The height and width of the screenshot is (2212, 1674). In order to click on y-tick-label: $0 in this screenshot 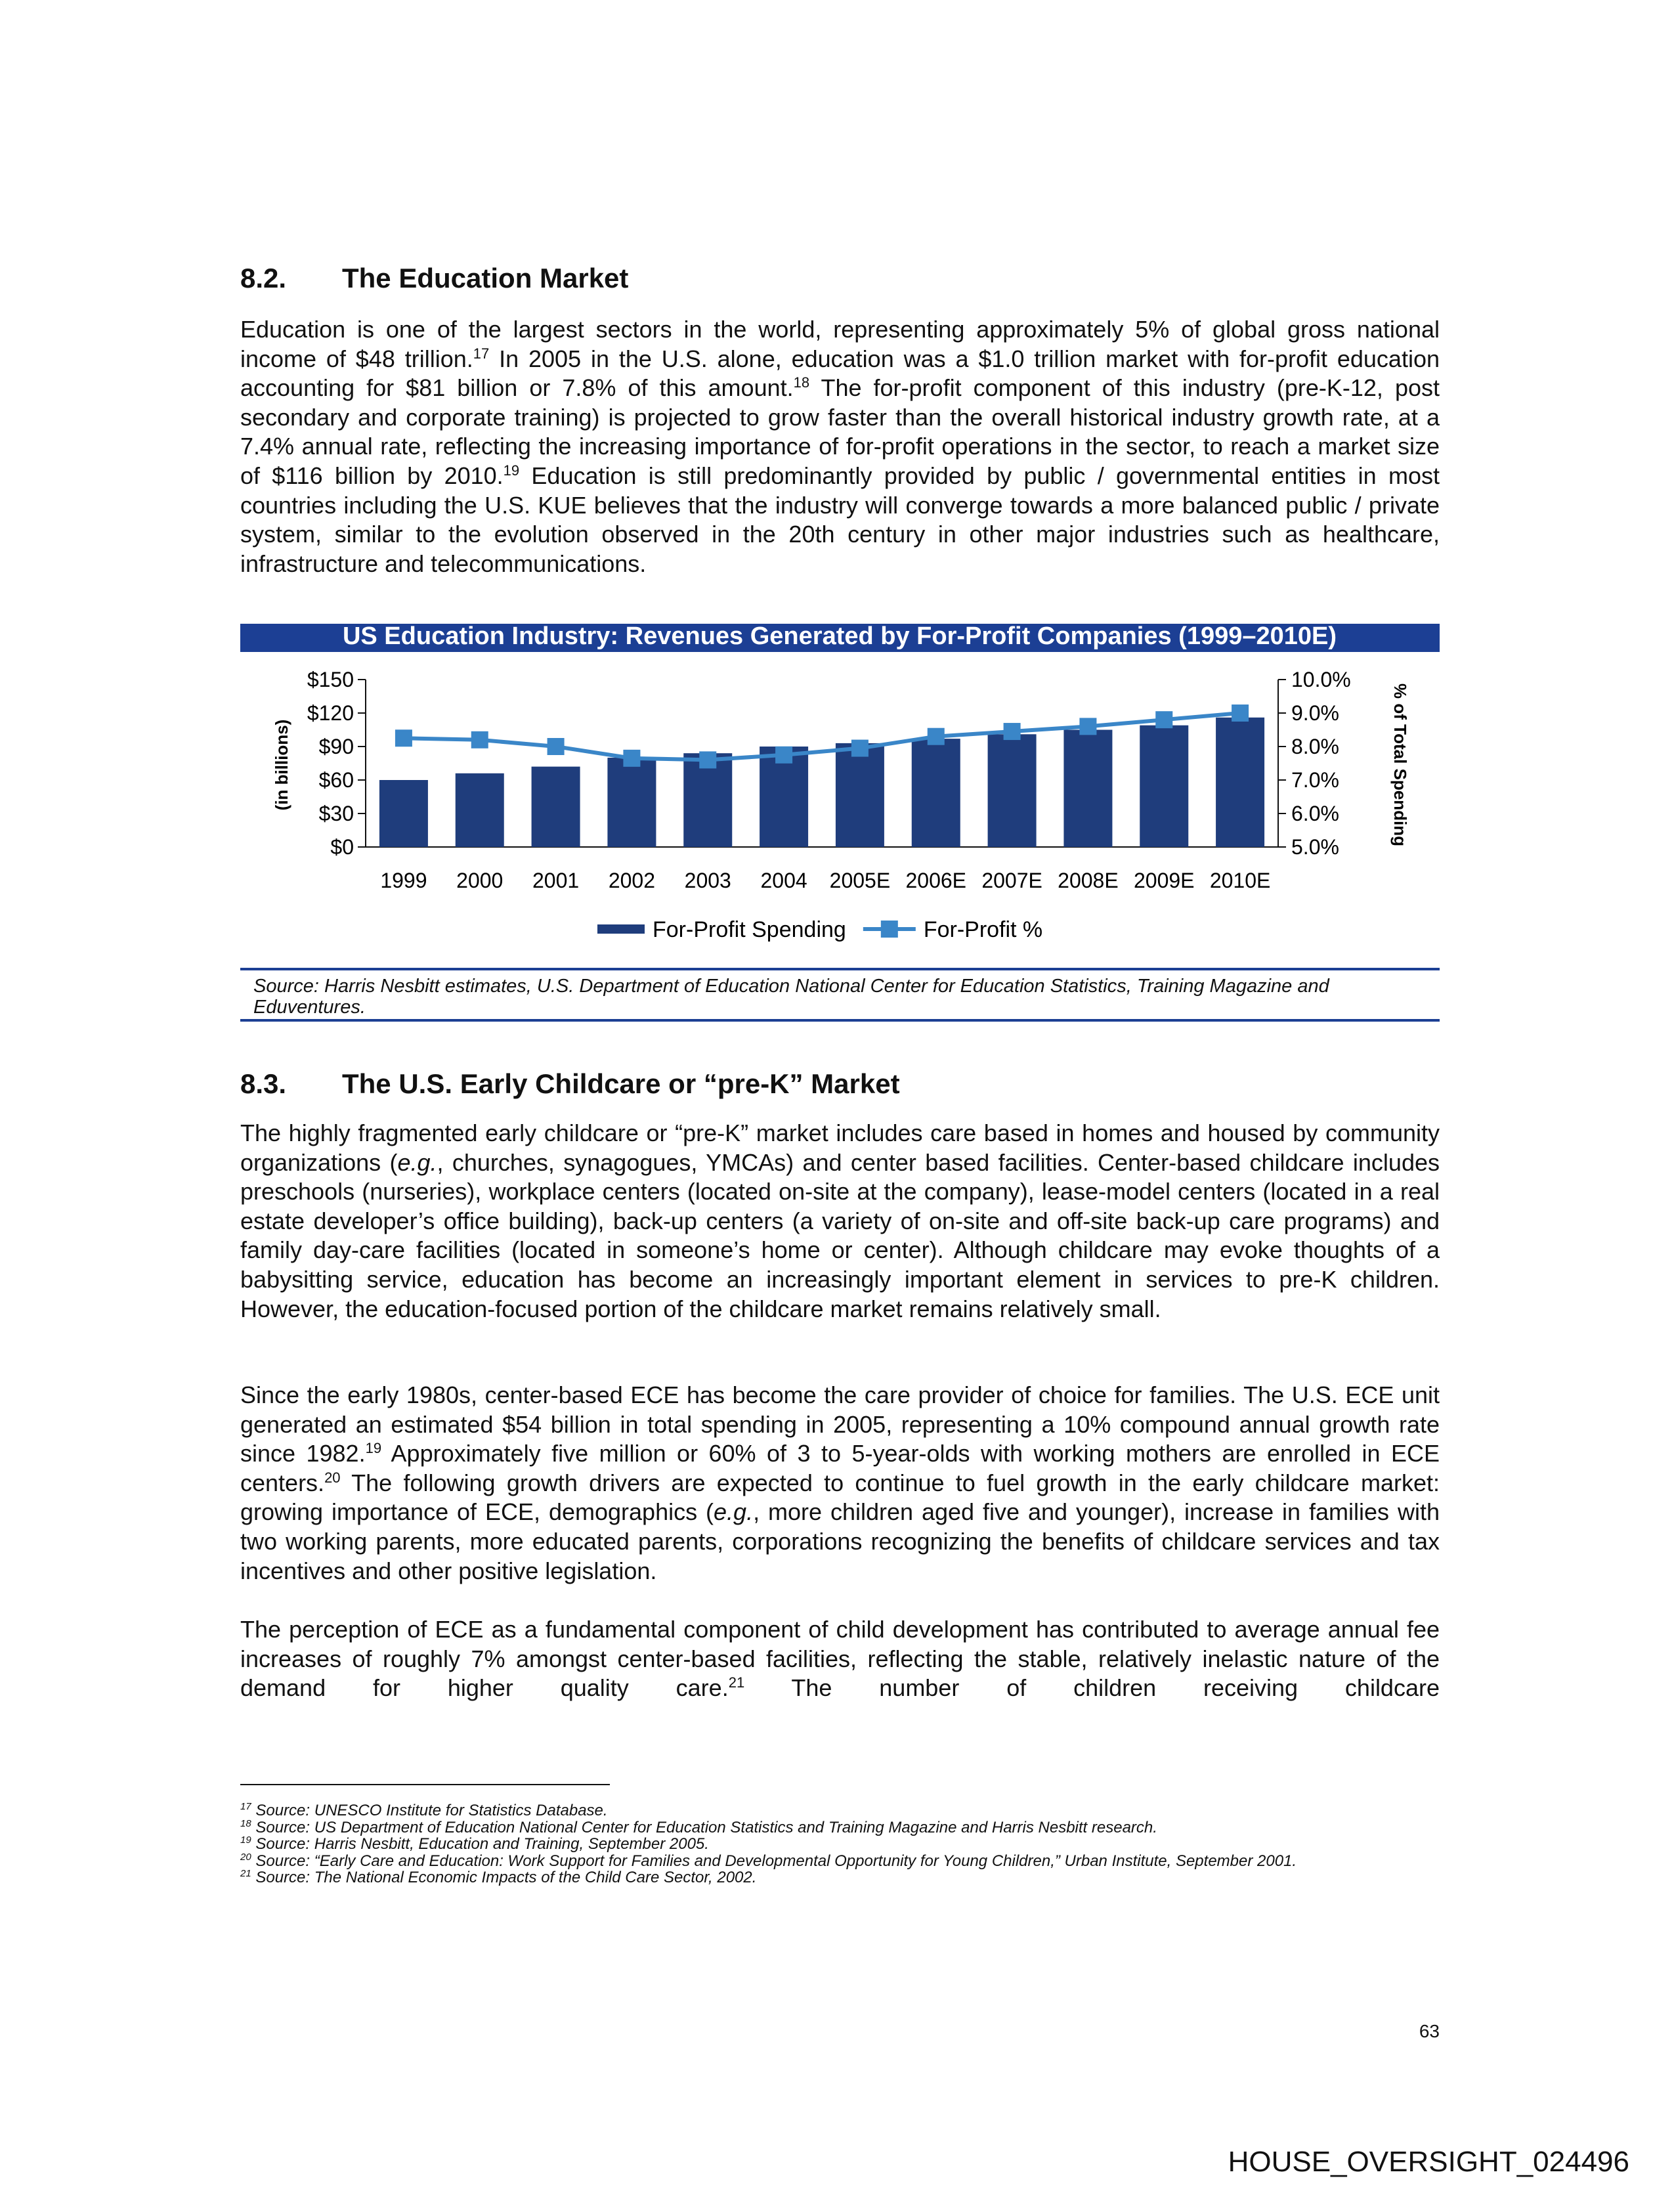, I will do `click(342, 847)`.